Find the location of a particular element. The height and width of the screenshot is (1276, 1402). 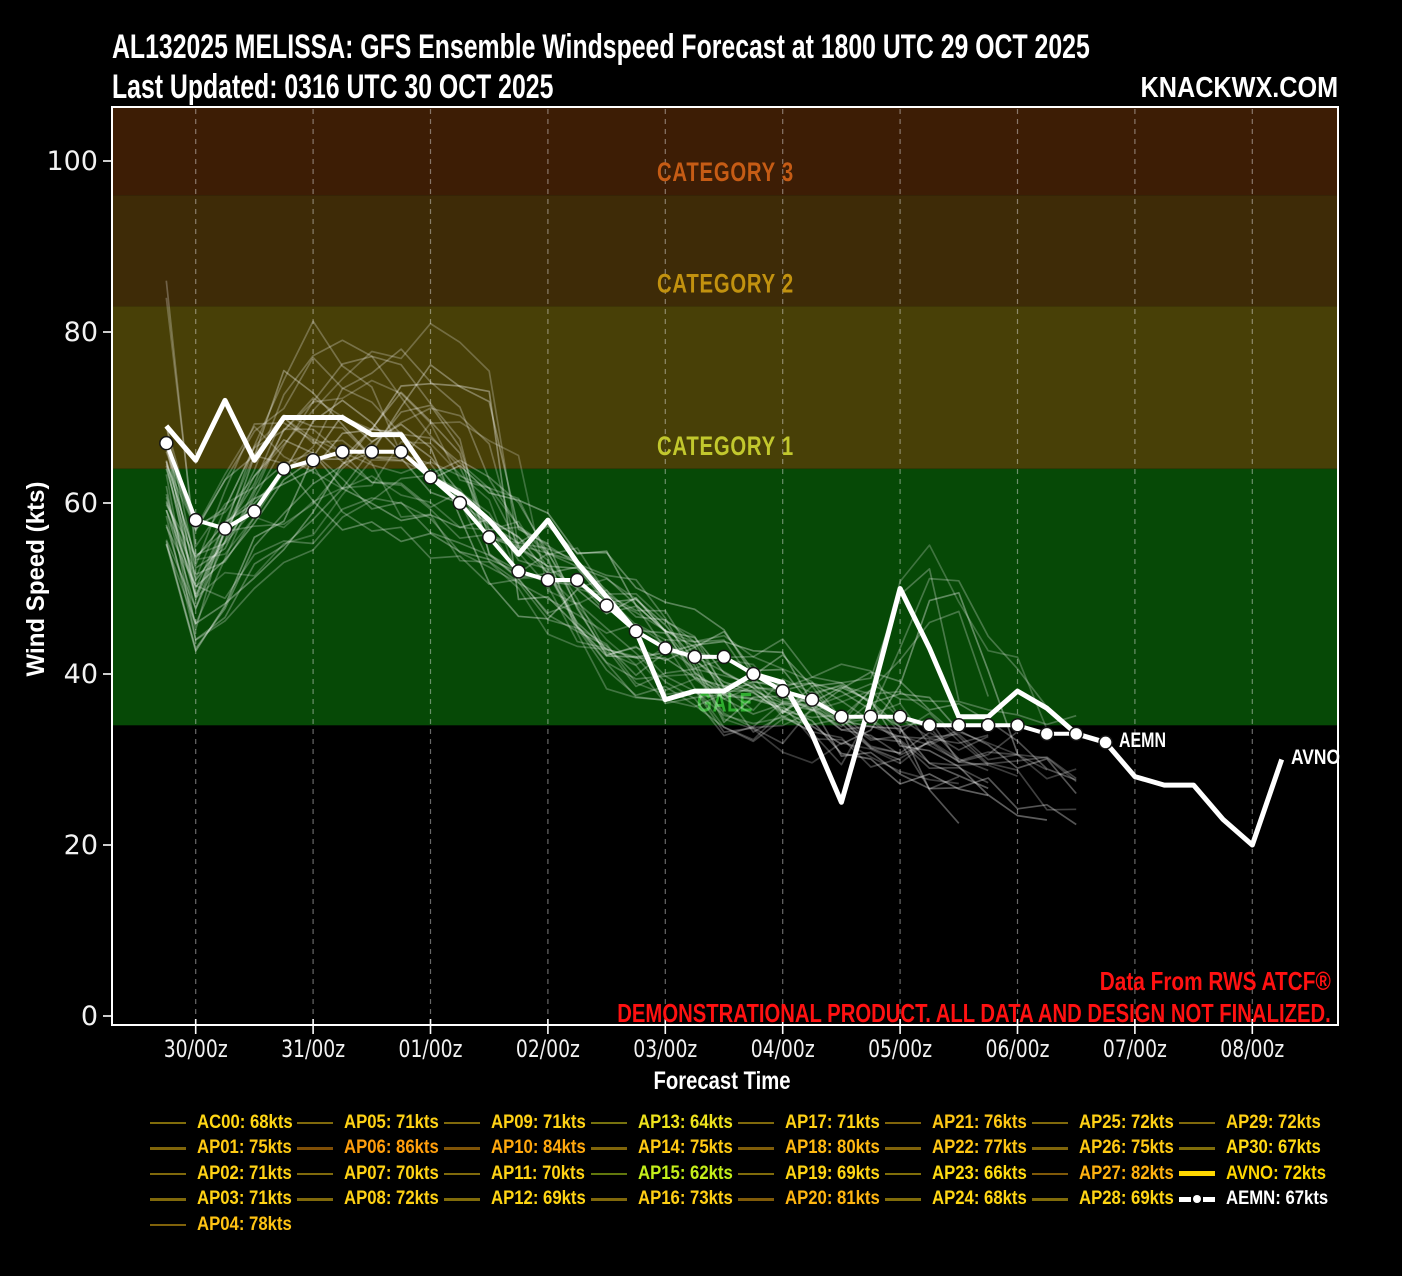

x-tick-label: 04/00z is located at coordinates (783, 1049).